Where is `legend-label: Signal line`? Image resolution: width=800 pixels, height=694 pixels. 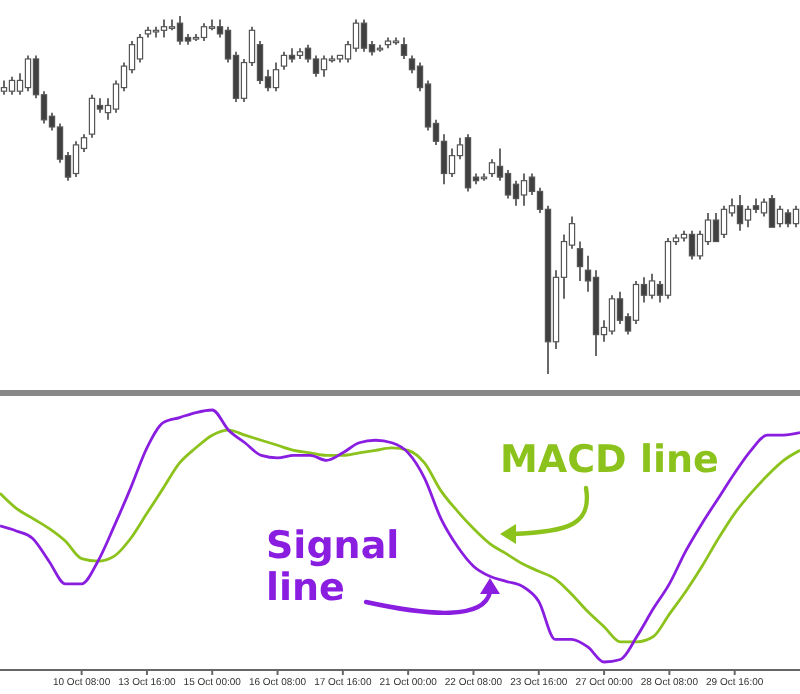
legend-label: Signal line is located at coordinates (333, 567).